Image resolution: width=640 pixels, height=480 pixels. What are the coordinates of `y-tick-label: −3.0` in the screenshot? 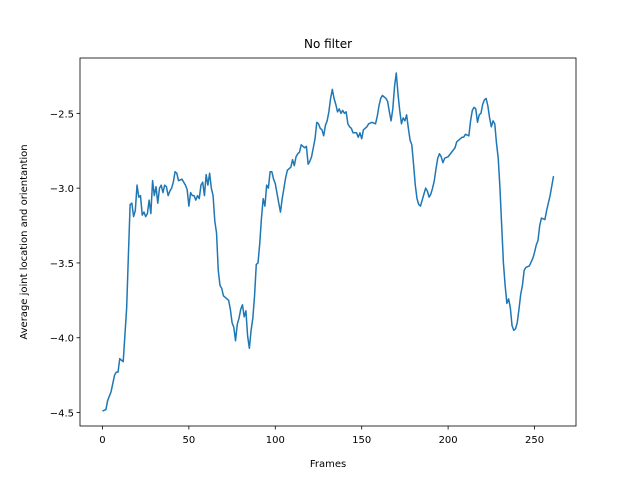 It's located at (62, 189).